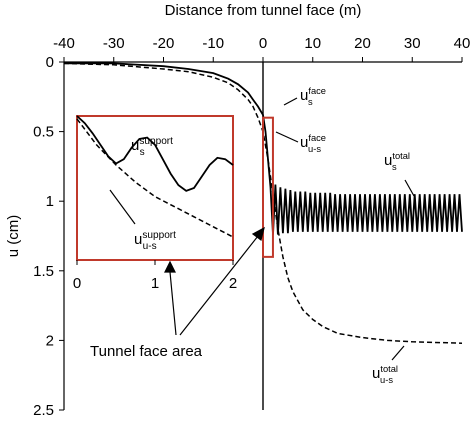 The image size is (474, 425). What do you see at coordinates (312, 43) in the screenshot?
I see `x-tick-label: 10` at bounding box center [312, 43].